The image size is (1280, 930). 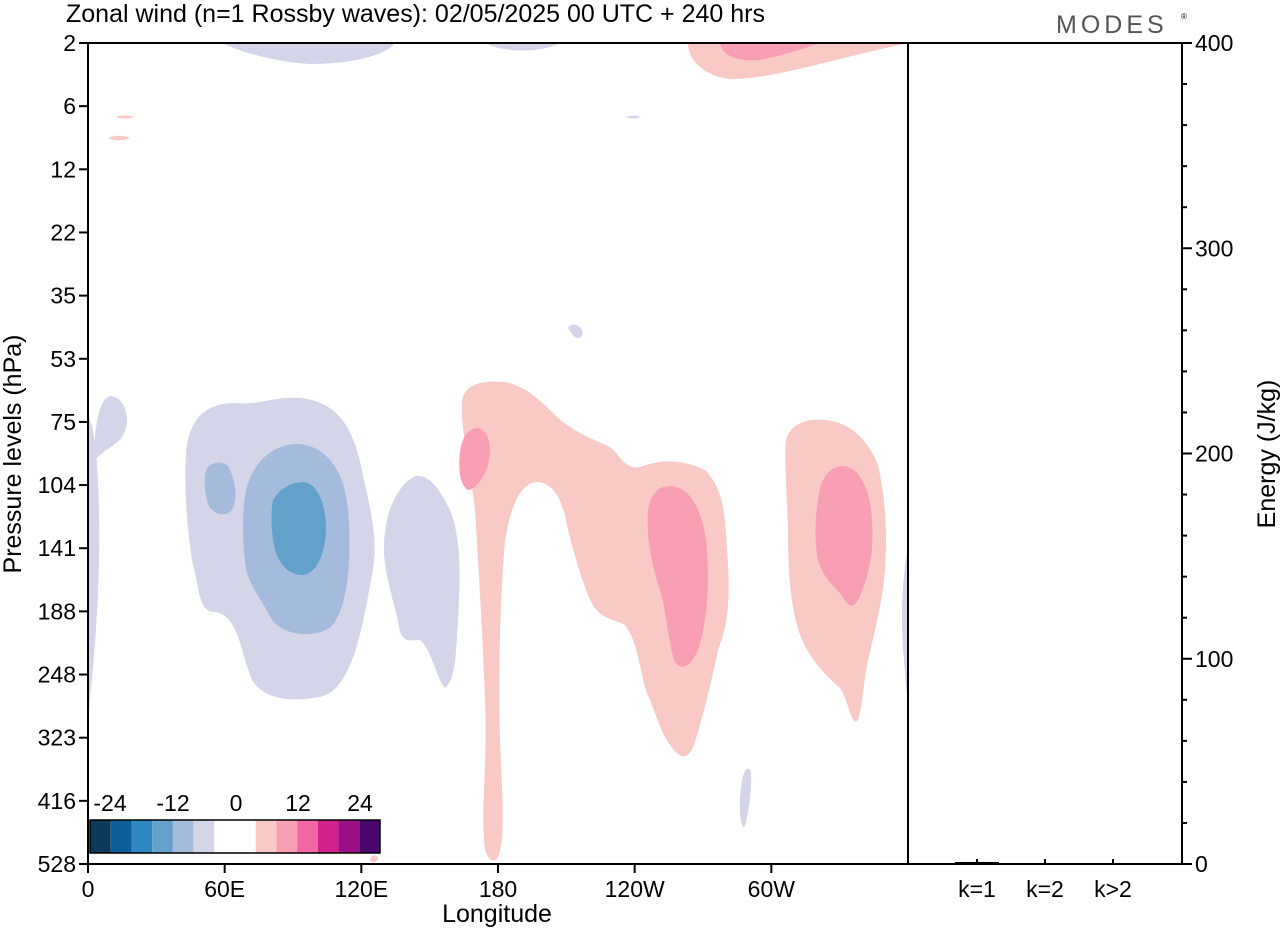 I want to click on contour-neg-150e, so click(x=421, y=581).